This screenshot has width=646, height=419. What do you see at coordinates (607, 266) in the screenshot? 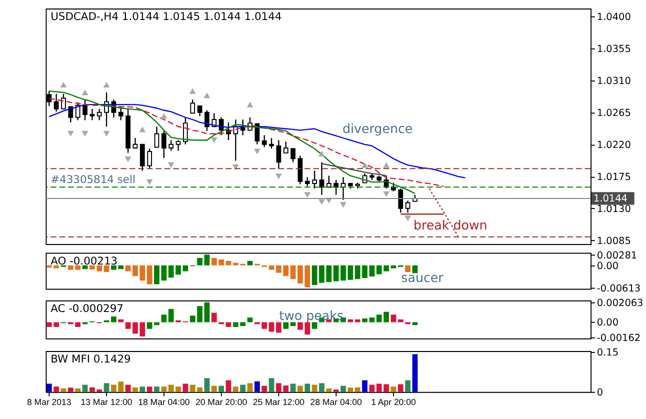
I see `y-tick-label: 0.00` at bounding box center [607, 266].